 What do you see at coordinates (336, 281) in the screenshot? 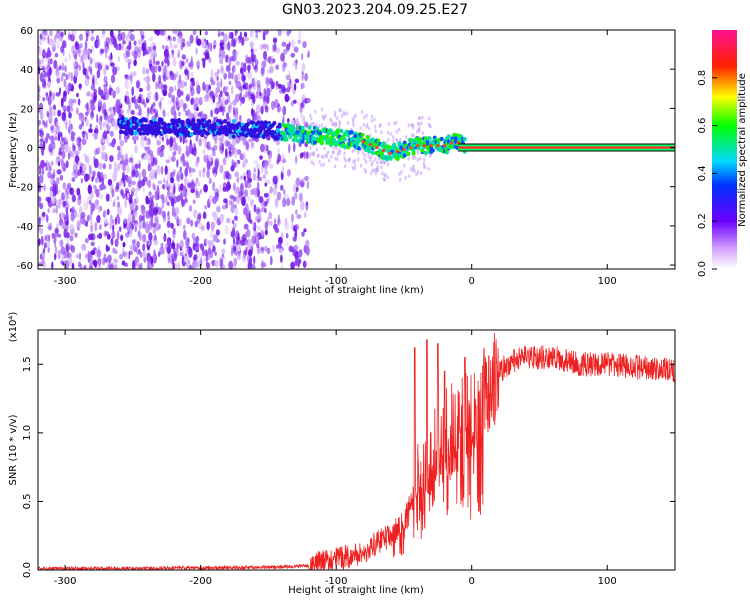
I see `spectrogram-x-tick-label: -100` at bounding box center [336, 281].